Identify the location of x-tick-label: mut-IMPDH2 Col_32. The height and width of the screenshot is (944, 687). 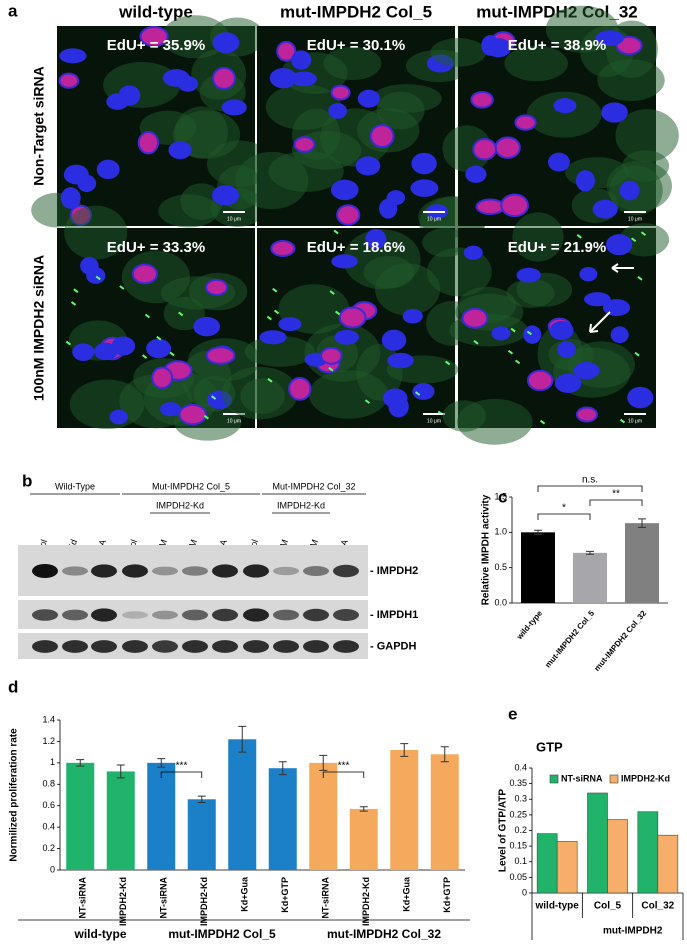
(620, 640).